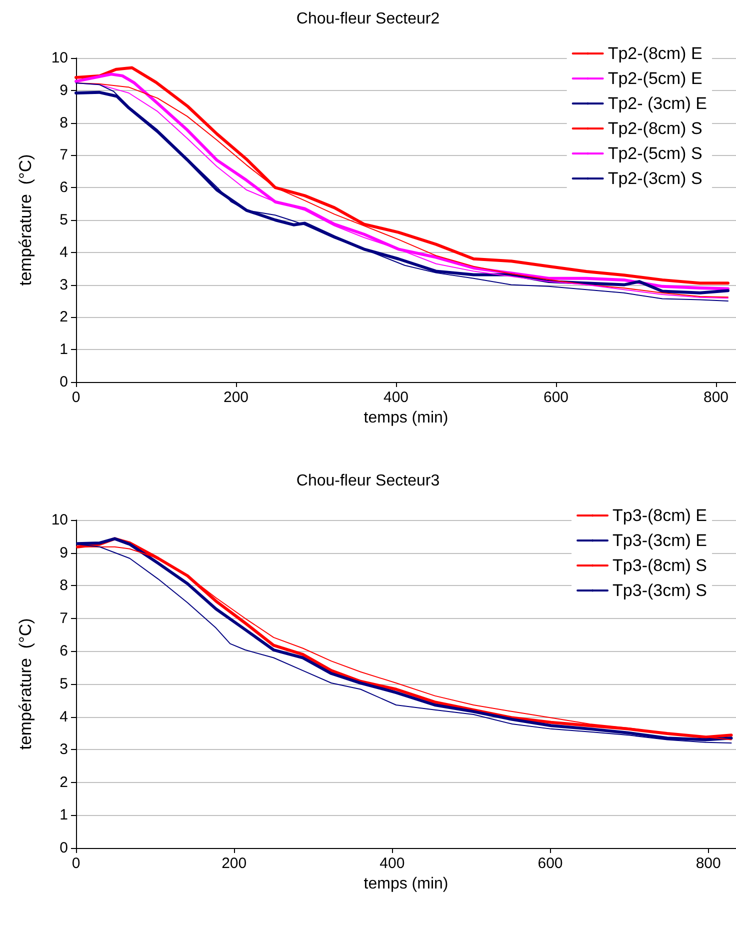 This screenshot has height=928, width=736. Describe the element at coordinates (655, 128) in the screenshot. I see `legend-label: Tp2-(8cm) S` at that location.